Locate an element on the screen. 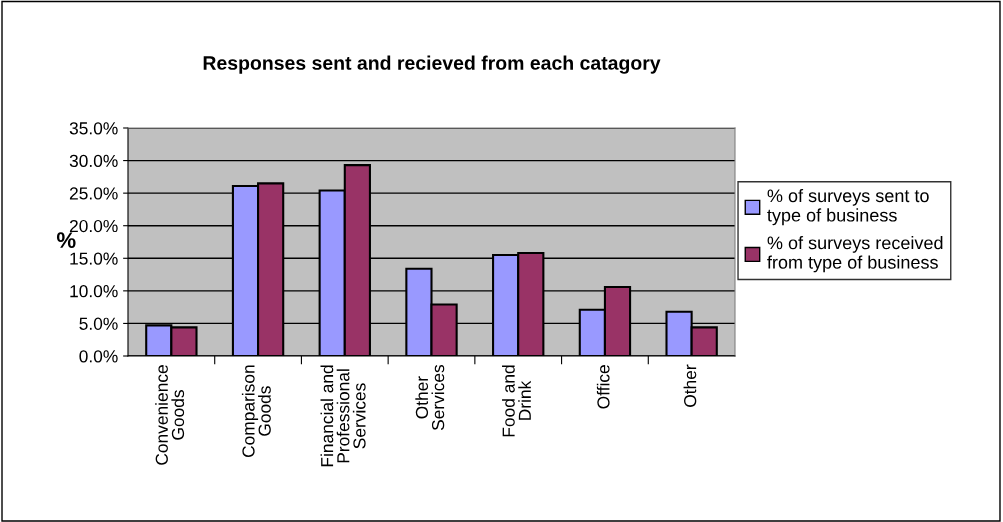 This screenshot has height=522, width=1003. y-tick-label: 30.0% is located at coordinates (93, 161).